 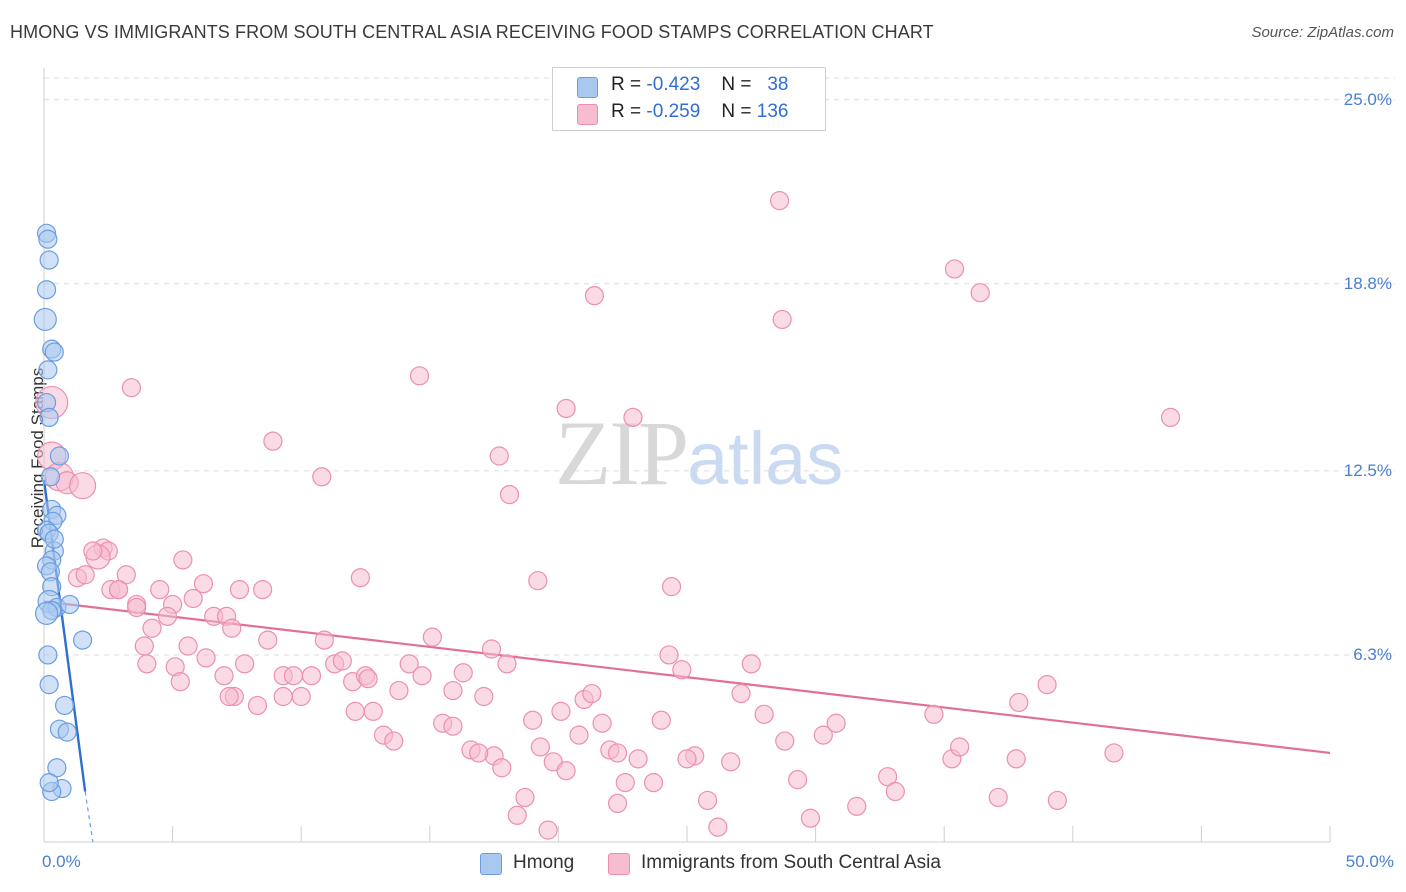 What do you see at coordinates (699, 85) in the screenshot?
I see `legend-text-hmong: R = -0.423 N = 38` at bounding box center [699, 85].